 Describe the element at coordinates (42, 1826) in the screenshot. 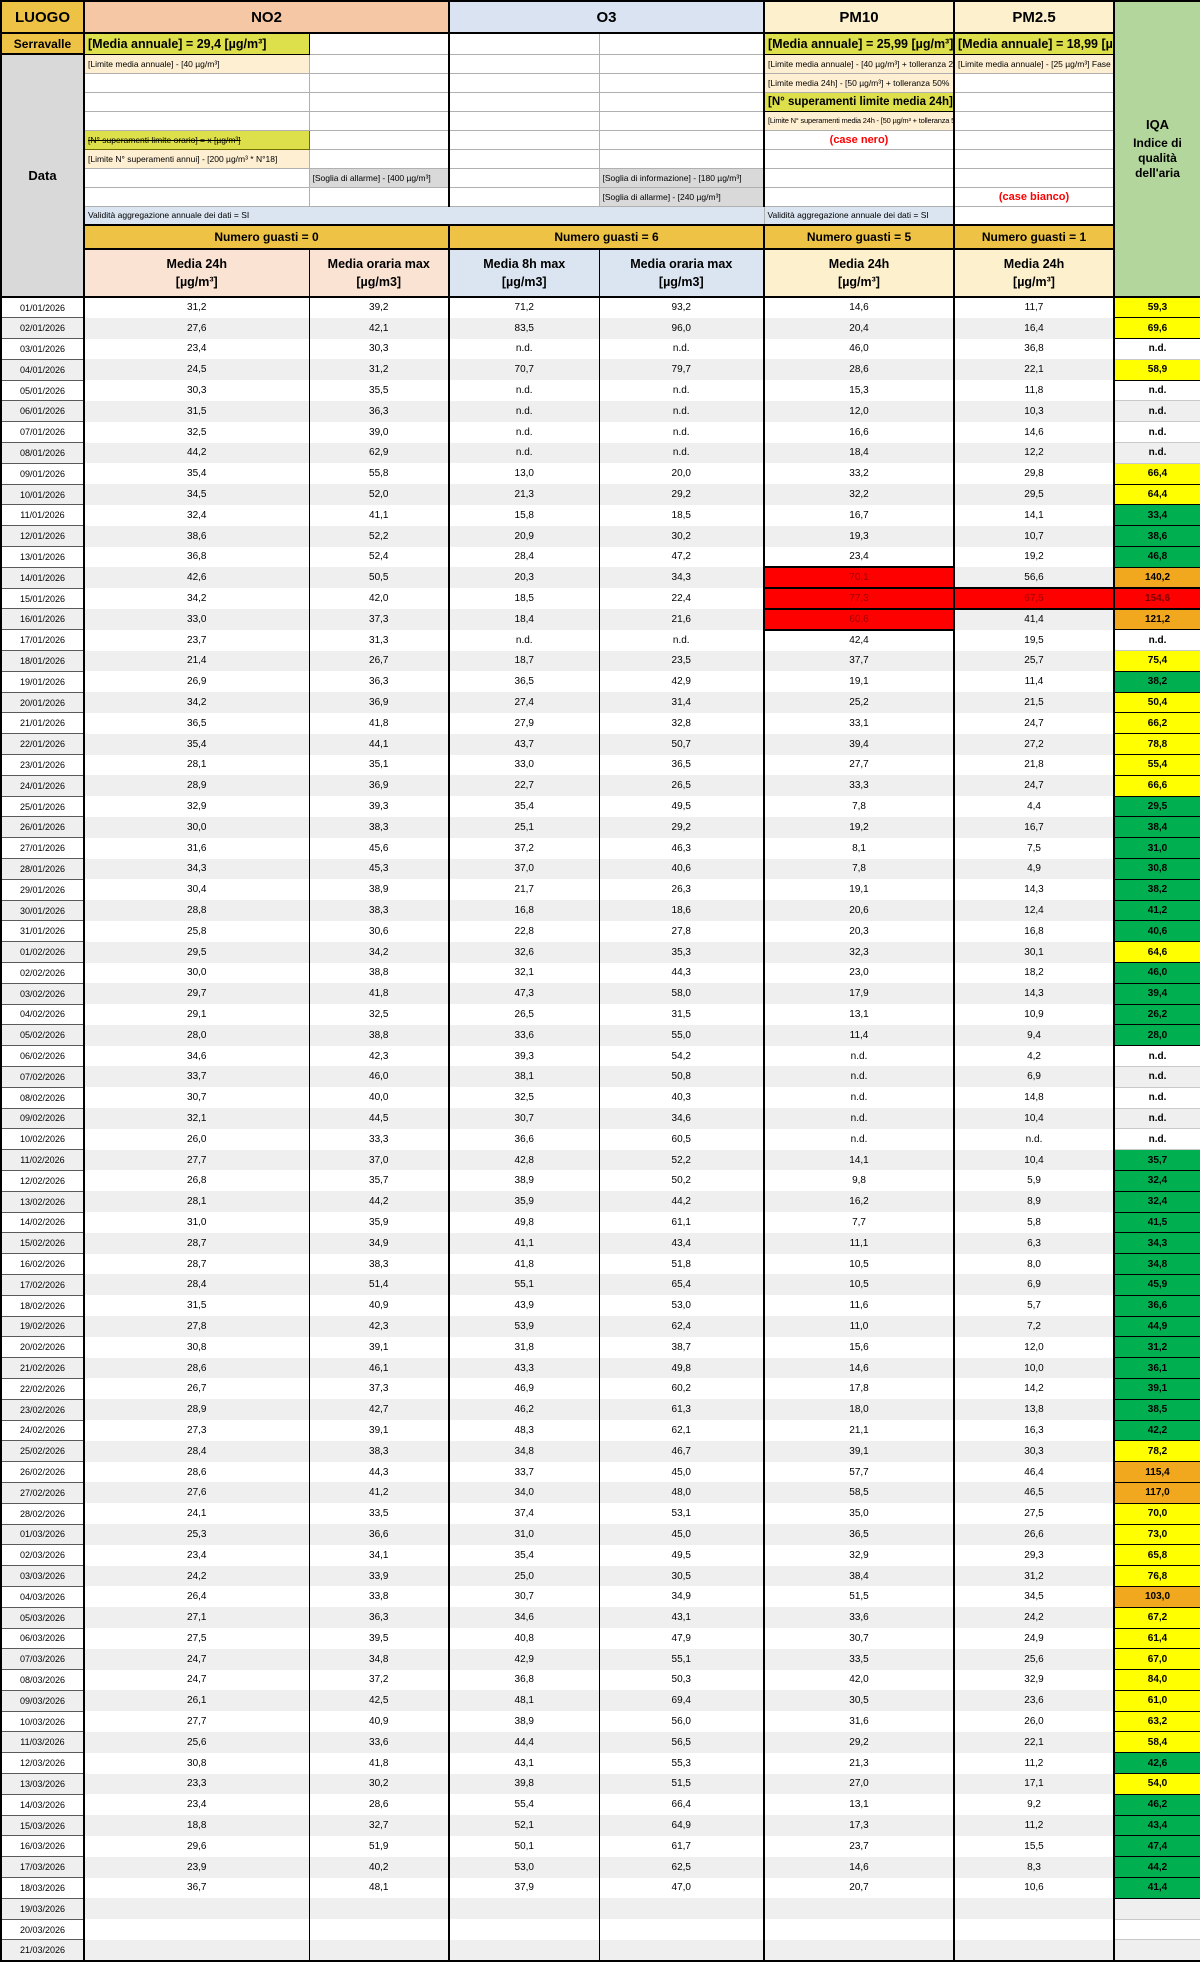

I see `date-cell: 15/03/2026` at that location.